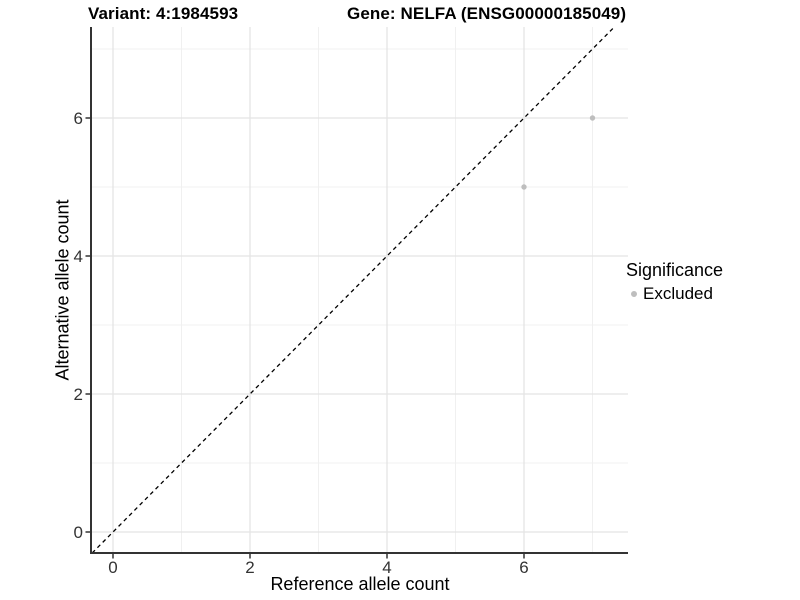 The height and width of the screenshot is (600, 800). What do you see at coordinates (78, 256) in the screenshot?
I see `y-tick-label: 4` at bounding box center [78, 256].